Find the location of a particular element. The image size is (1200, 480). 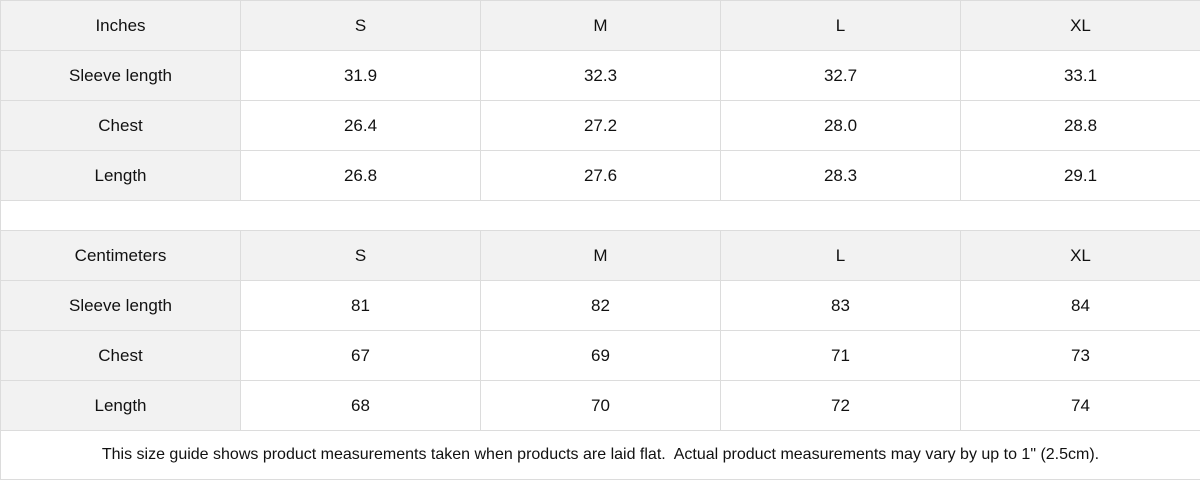

measurement-cell: 67 is located at coordinates (360, 355).